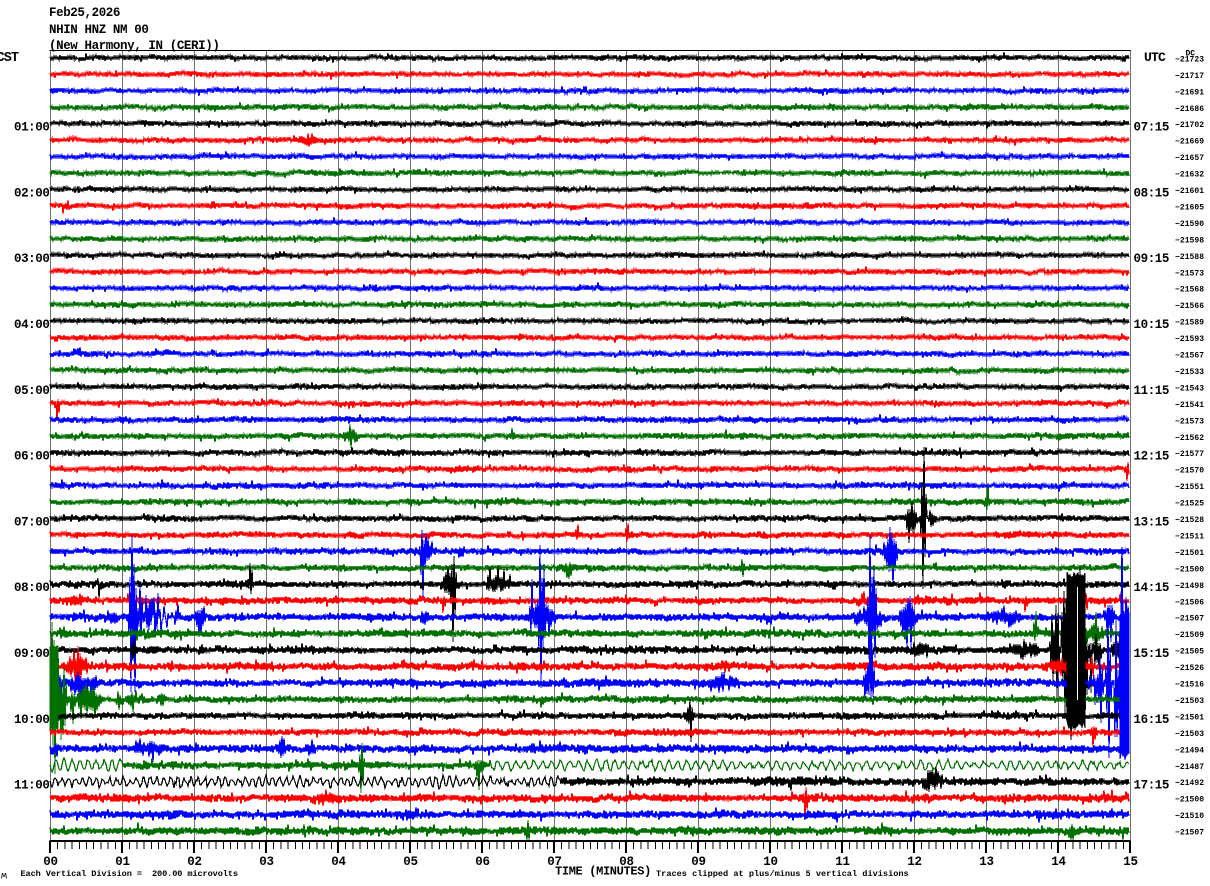  What do you see at coordinates (1189, 652) in the screenshot?
I see `svg-text: −21505` at bounding box center [1189, 652].